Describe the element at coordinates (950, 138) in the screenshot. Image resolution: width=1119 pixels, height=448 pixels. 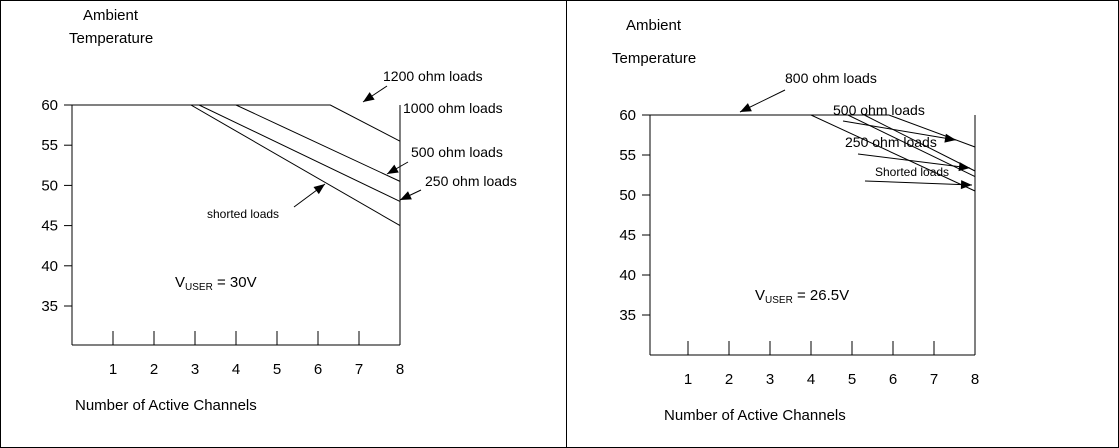
I see `panel2-arrow-2-head` at that location.